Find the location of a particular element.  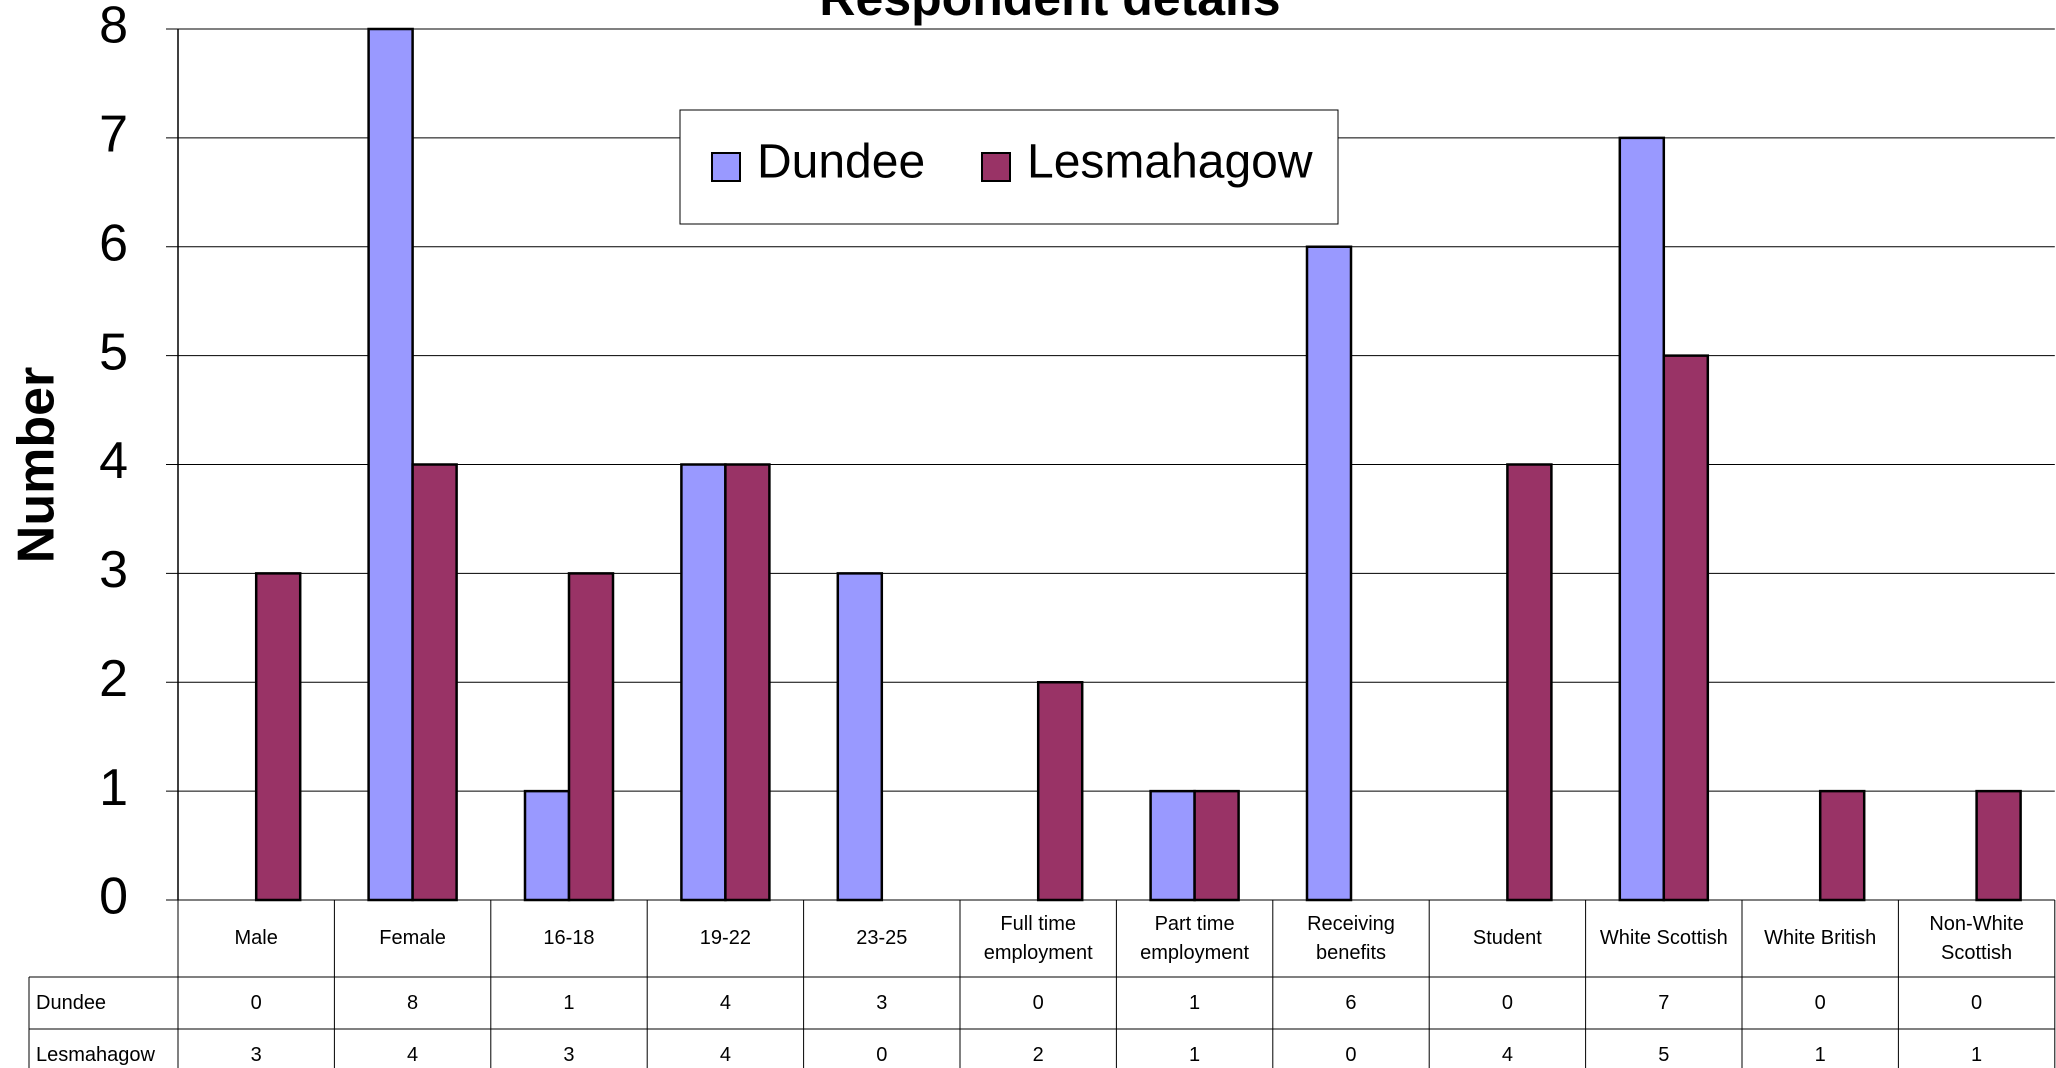

x-tick-label: Receiving benefits is located at coordinates (1351, 938).